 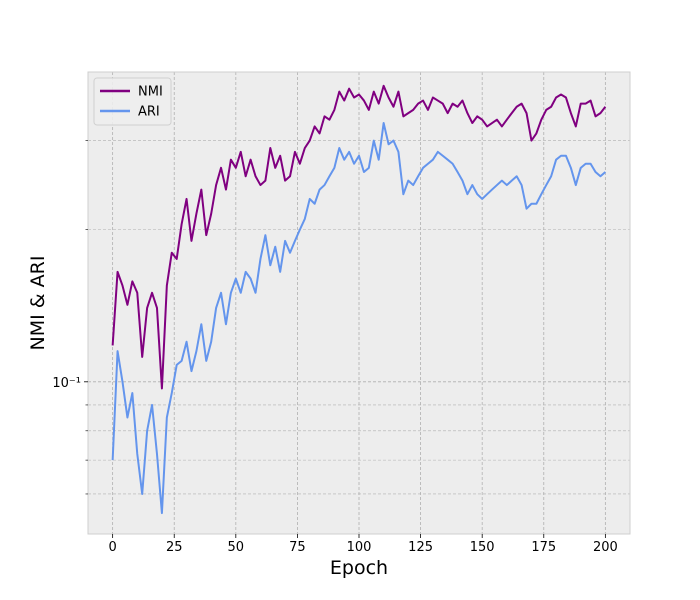 I want to click on x-tick-label: 175, so click(x=543, y=547).